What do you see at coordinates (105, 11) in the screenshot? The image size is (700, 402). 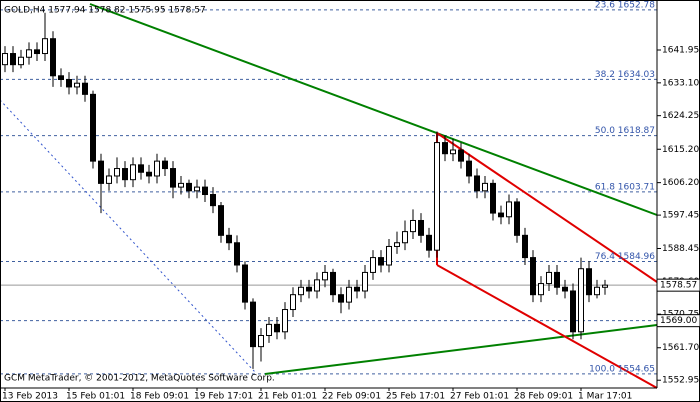 I see `chart-title: GOLD,H4 1577.94 1578.82 1575.95 1578.57` at bounding box center [105, 11].